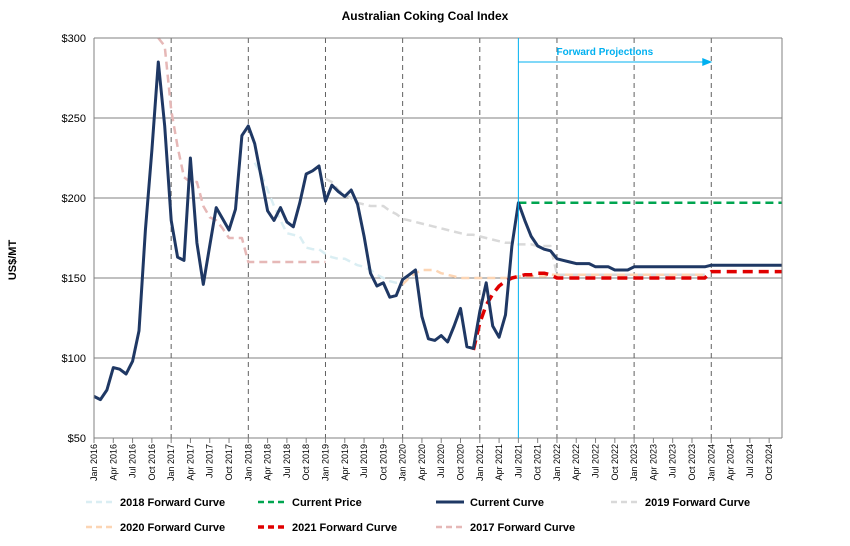 The width and height of the screenshot is (850, 546). I want to click on legend-label: 2017 Forward Curve, so click(522, 528).